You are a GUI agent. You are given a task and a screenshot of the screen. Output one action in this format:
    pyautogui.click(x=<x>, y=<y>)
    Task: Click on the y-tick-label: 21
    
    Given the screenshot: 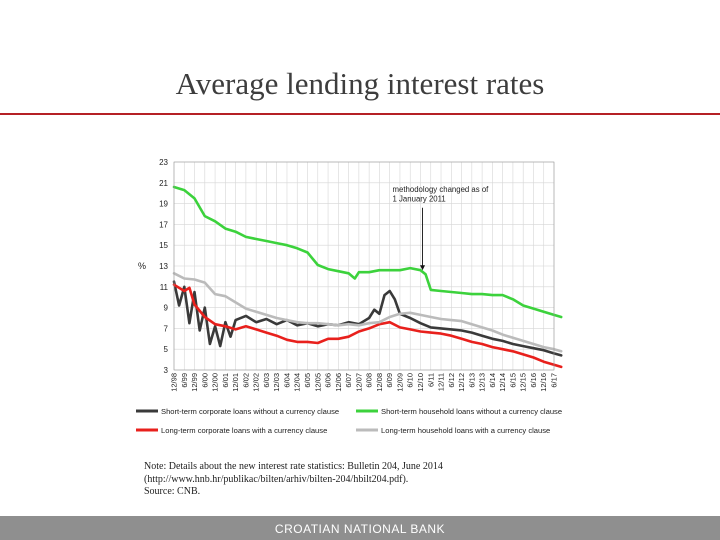 What is the action you would take?
    pyautogui.click(x=163, y=183)
    